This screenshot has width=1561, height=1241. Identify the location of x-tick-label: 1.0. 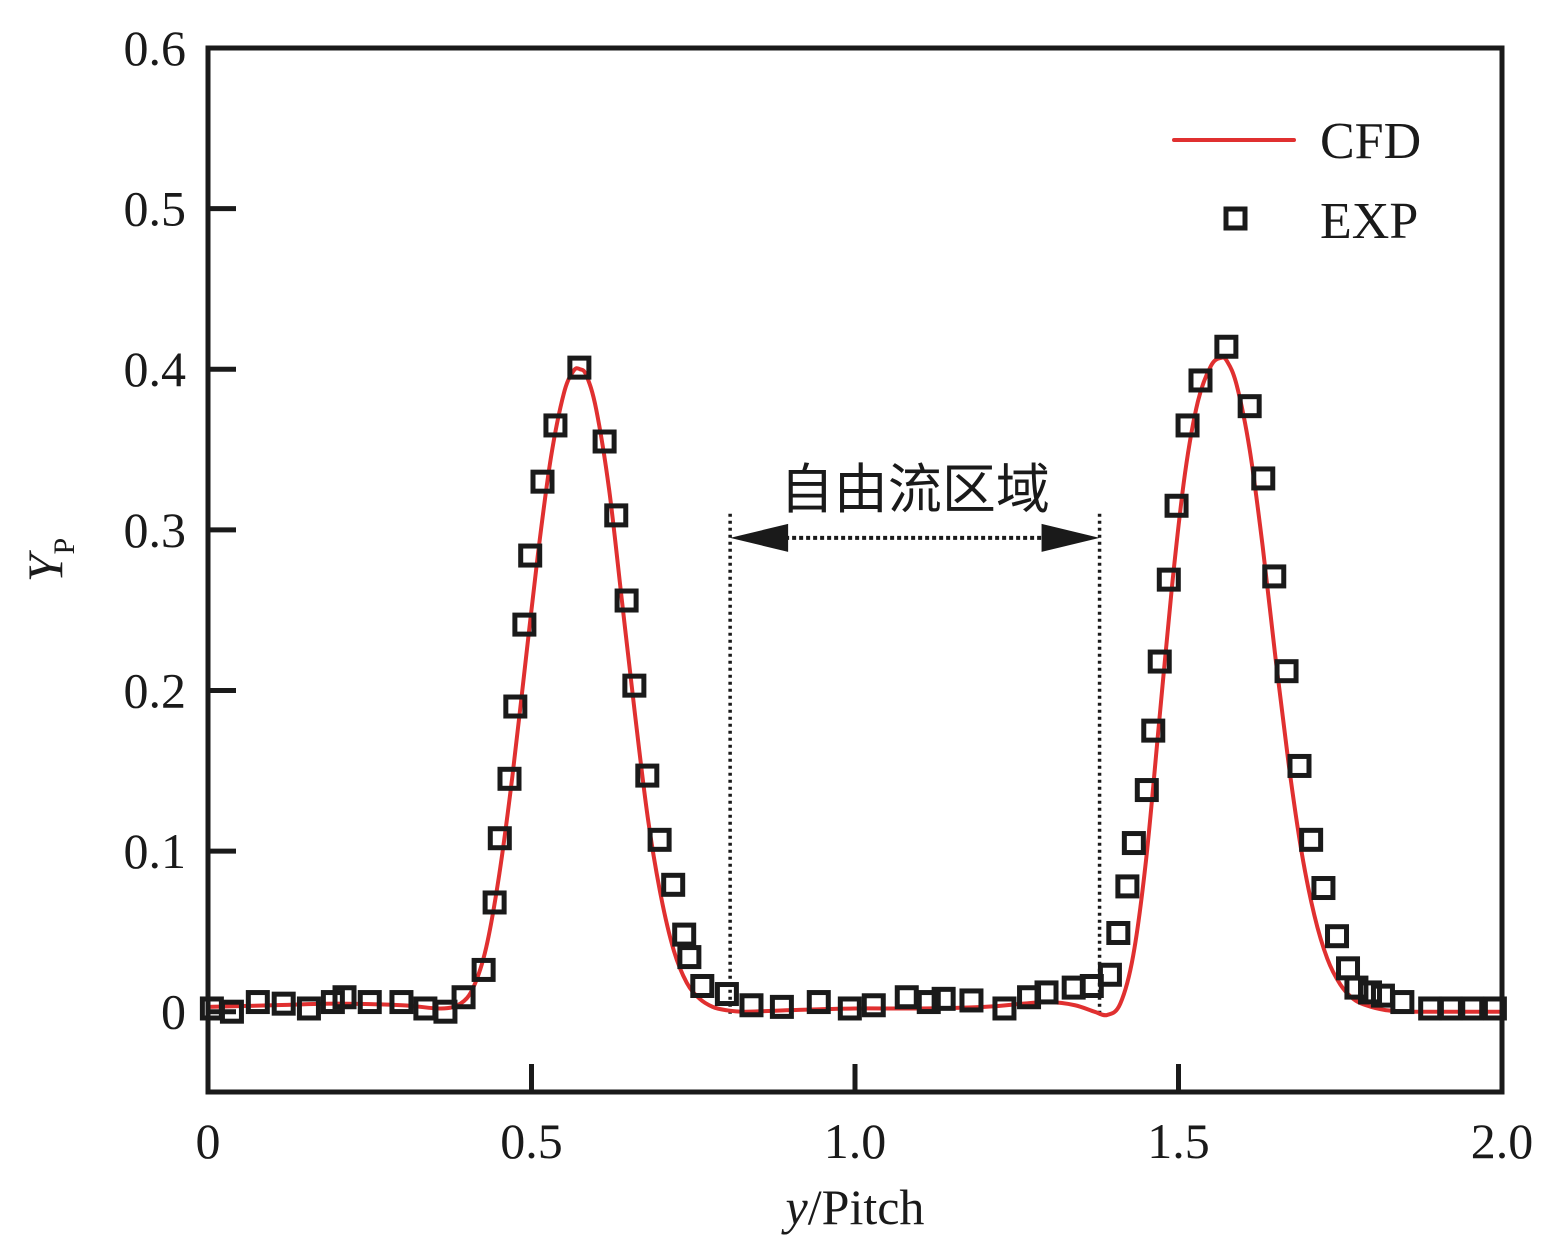
(855, 1141).